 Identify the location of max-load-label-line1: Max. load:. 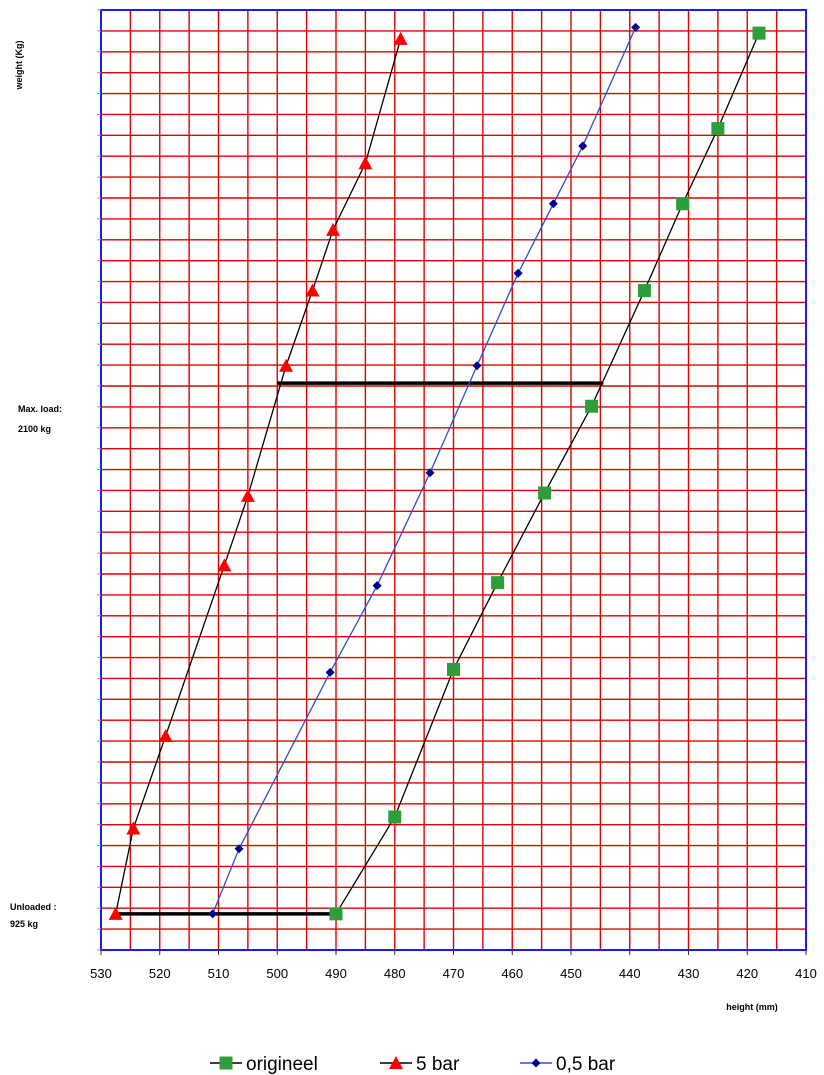
(40, 409).